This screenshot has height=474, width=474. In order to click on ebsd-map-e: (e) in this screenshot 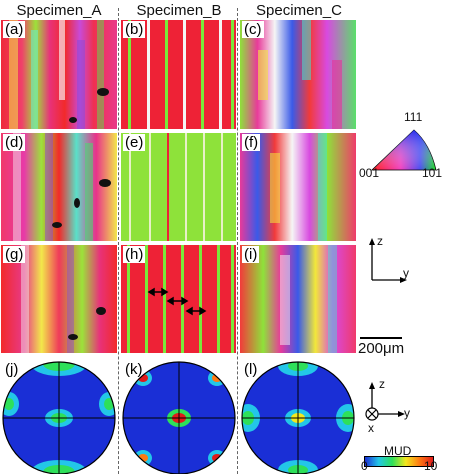, I will do `click(178, 187)`.